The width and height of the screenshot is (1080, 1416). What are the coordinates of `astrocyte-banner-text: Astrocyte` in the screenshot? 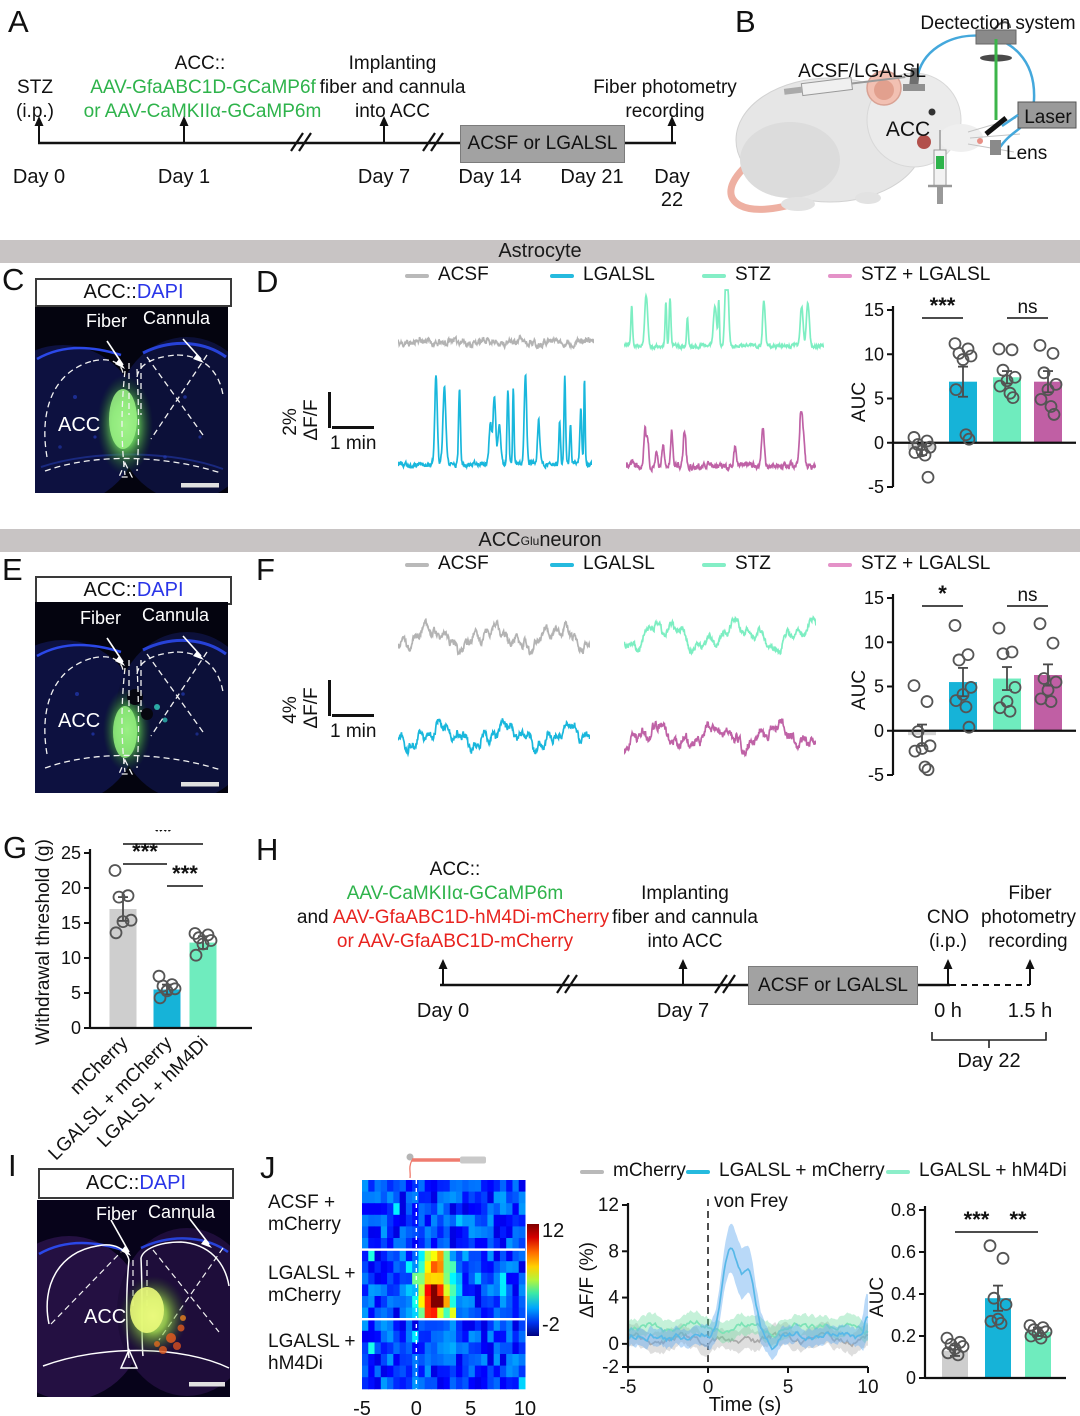 It's located at (540, 251).